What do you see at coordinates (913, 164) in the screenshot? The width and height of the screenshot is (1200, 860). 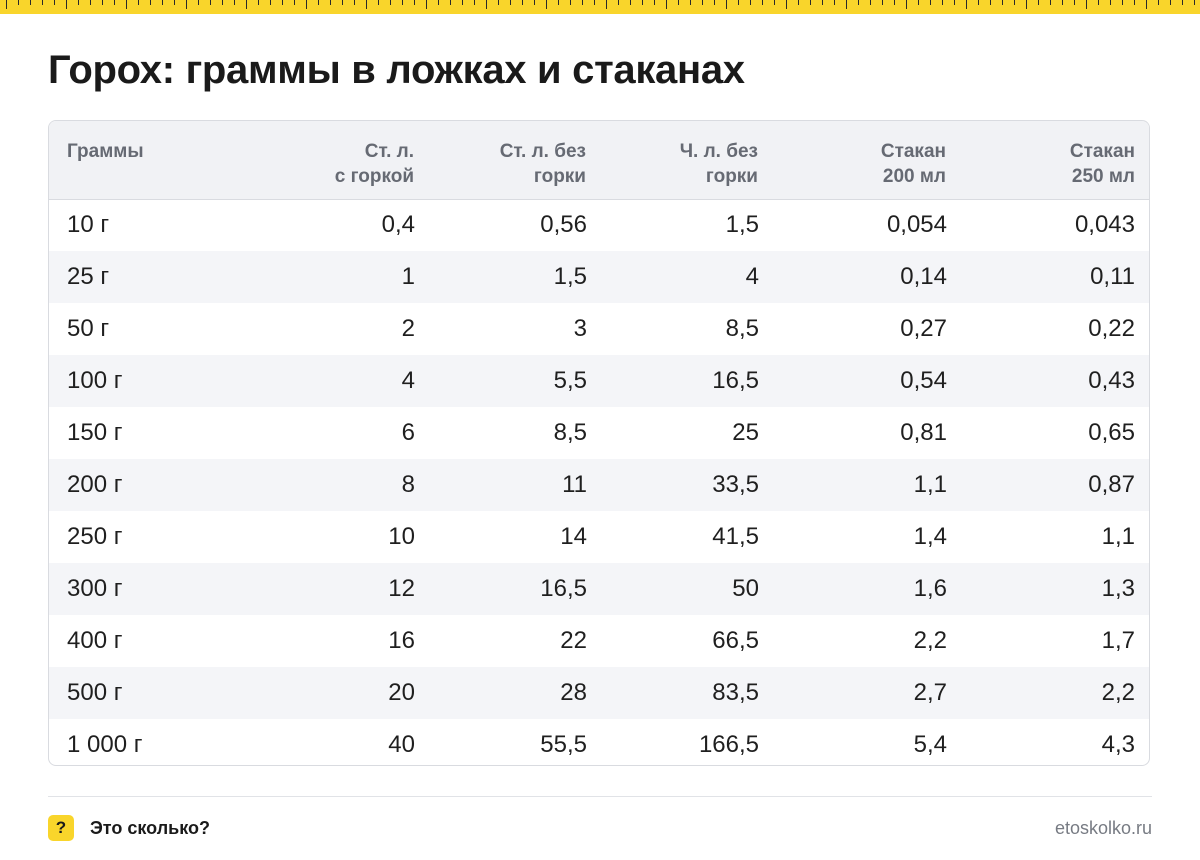 I see `header-cup-200: Стакан 200 мл` at bounding box center [913, 164].